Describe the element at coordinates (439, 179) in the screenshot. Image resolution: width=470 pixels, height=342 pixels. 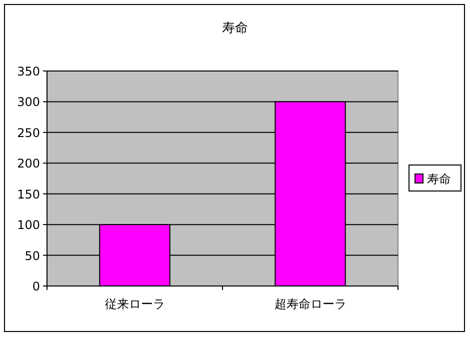
I see `legend-label: 寿命` at that location.